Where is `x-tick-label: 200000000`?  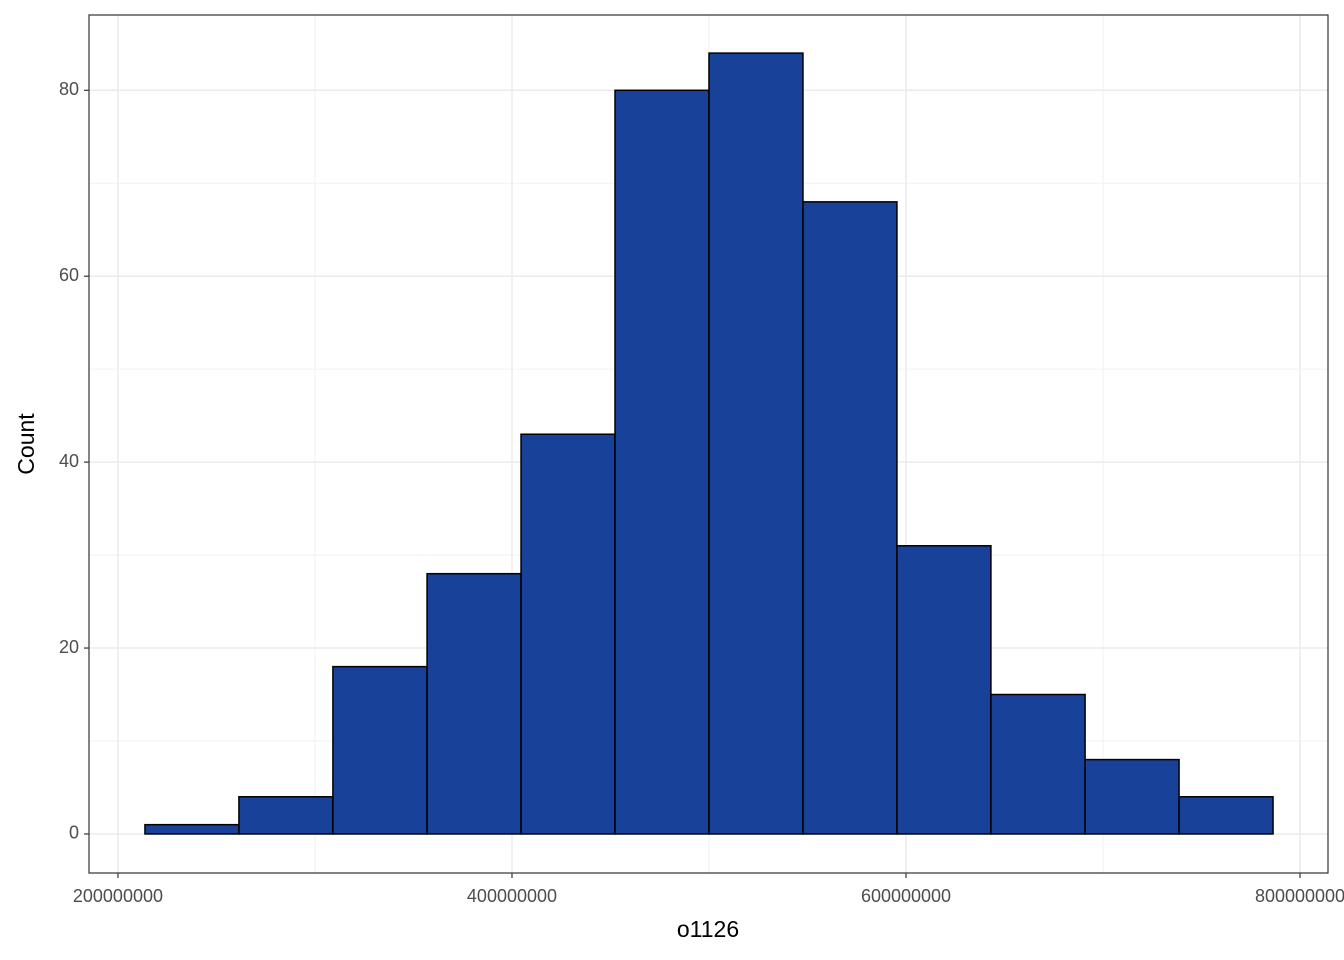 x-tick-label: 200000000 is located at coordinates (118, 896).